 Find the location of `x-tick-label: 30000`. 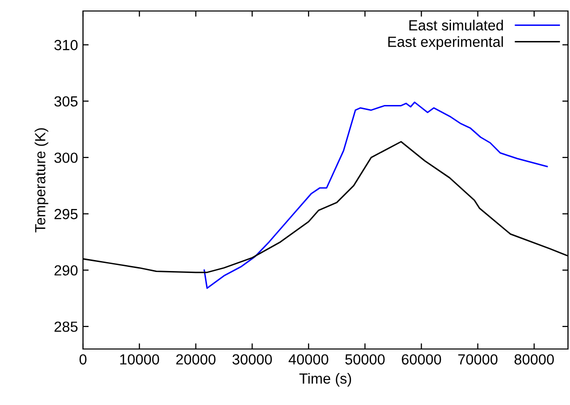

x-tick-label: 30000 is located at coordinates (252, 359).